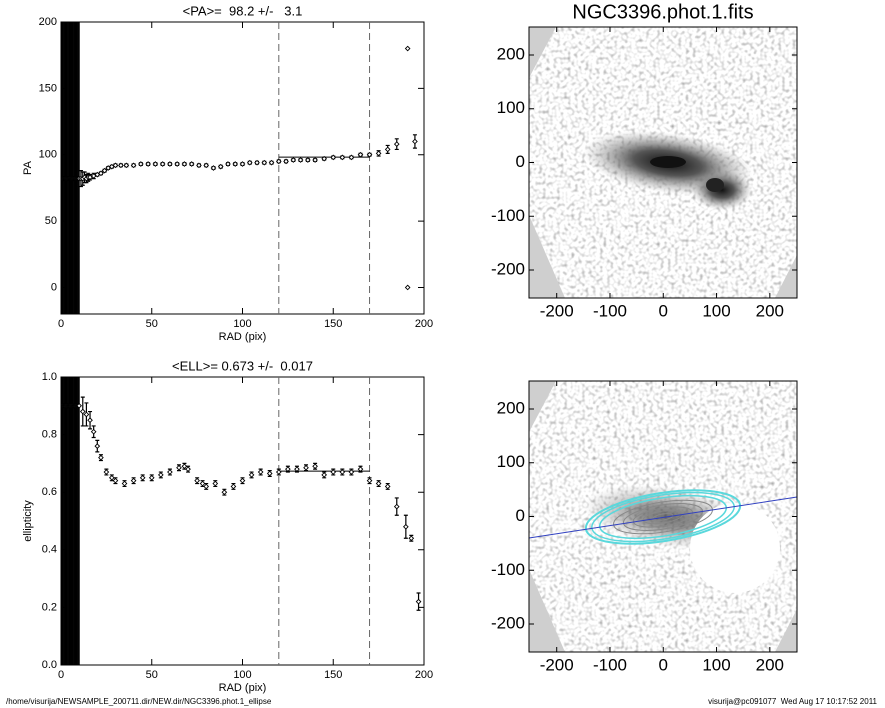 Image resolution: width=885 pixels, height=708 pixels. Describe the element at coordinates (243, 688) in the screenshot. I see `x-axis-label: RAD (pix)` at that location.